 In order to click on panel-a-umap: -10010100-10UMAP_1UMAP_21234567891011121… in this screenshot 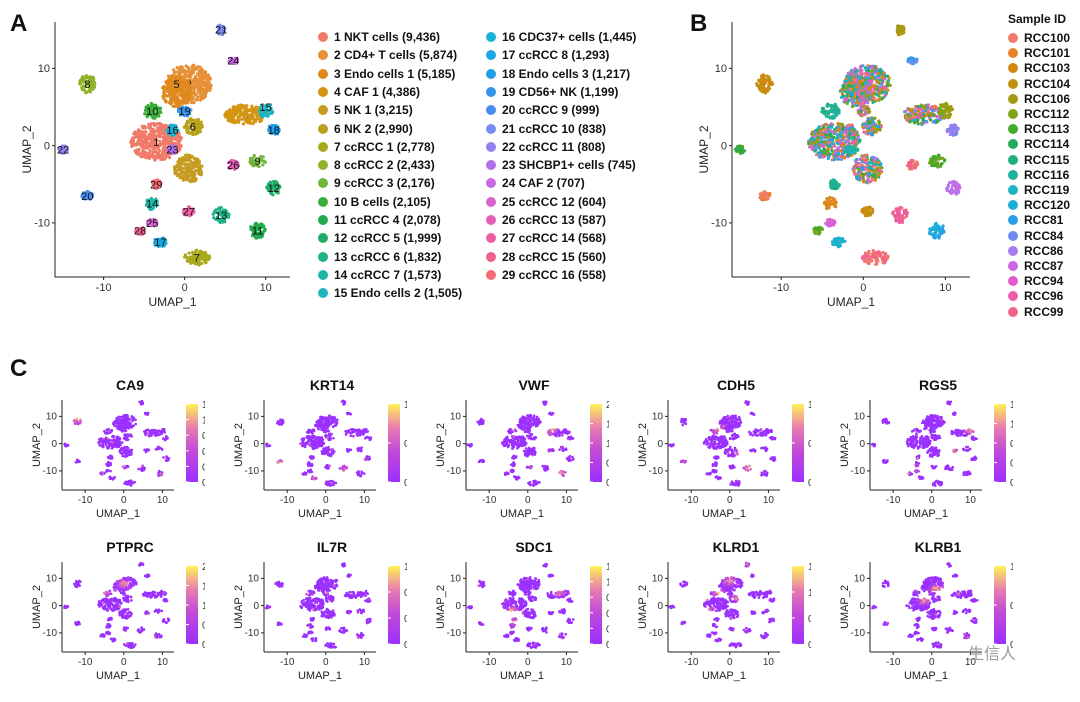, I will do `click(150, 165)`.